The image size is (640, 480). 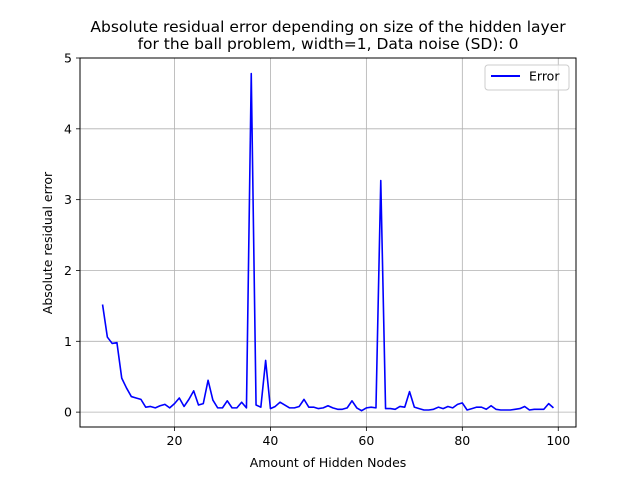 I want to click on legend: Error, so click(x=527, y=77).